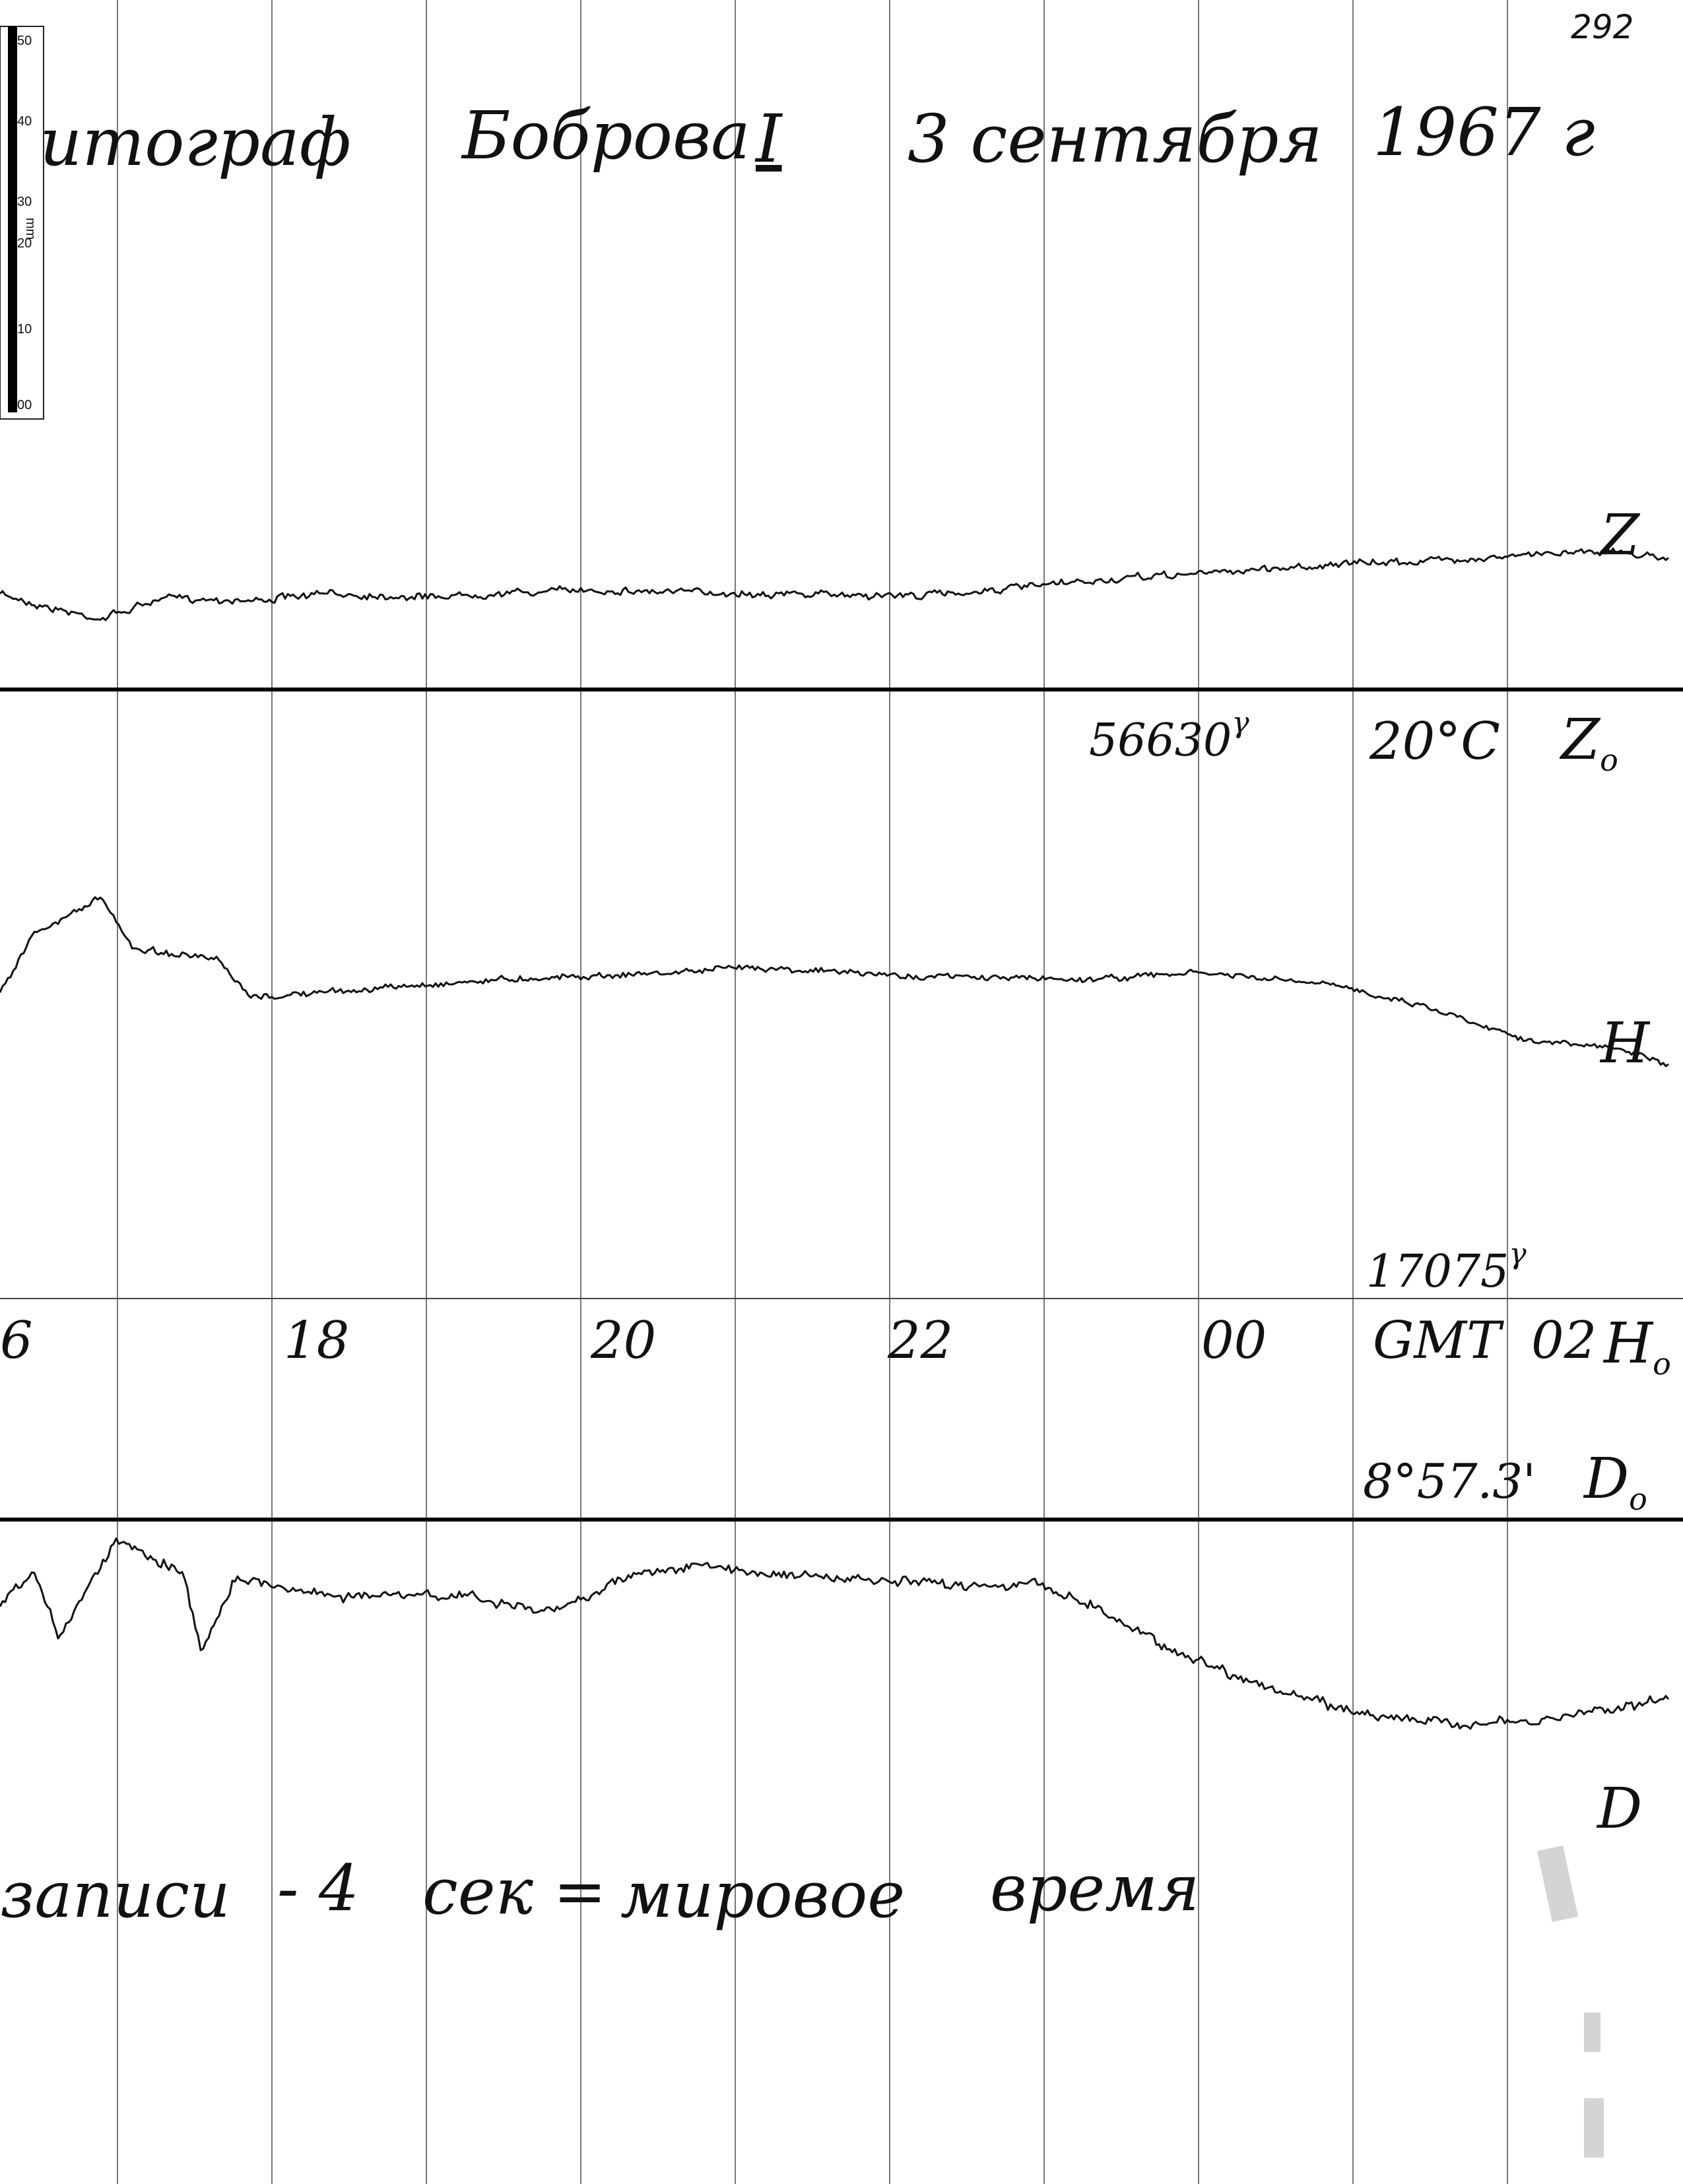  I want to click on temperature-label: 20°C, so click(1434, 741).